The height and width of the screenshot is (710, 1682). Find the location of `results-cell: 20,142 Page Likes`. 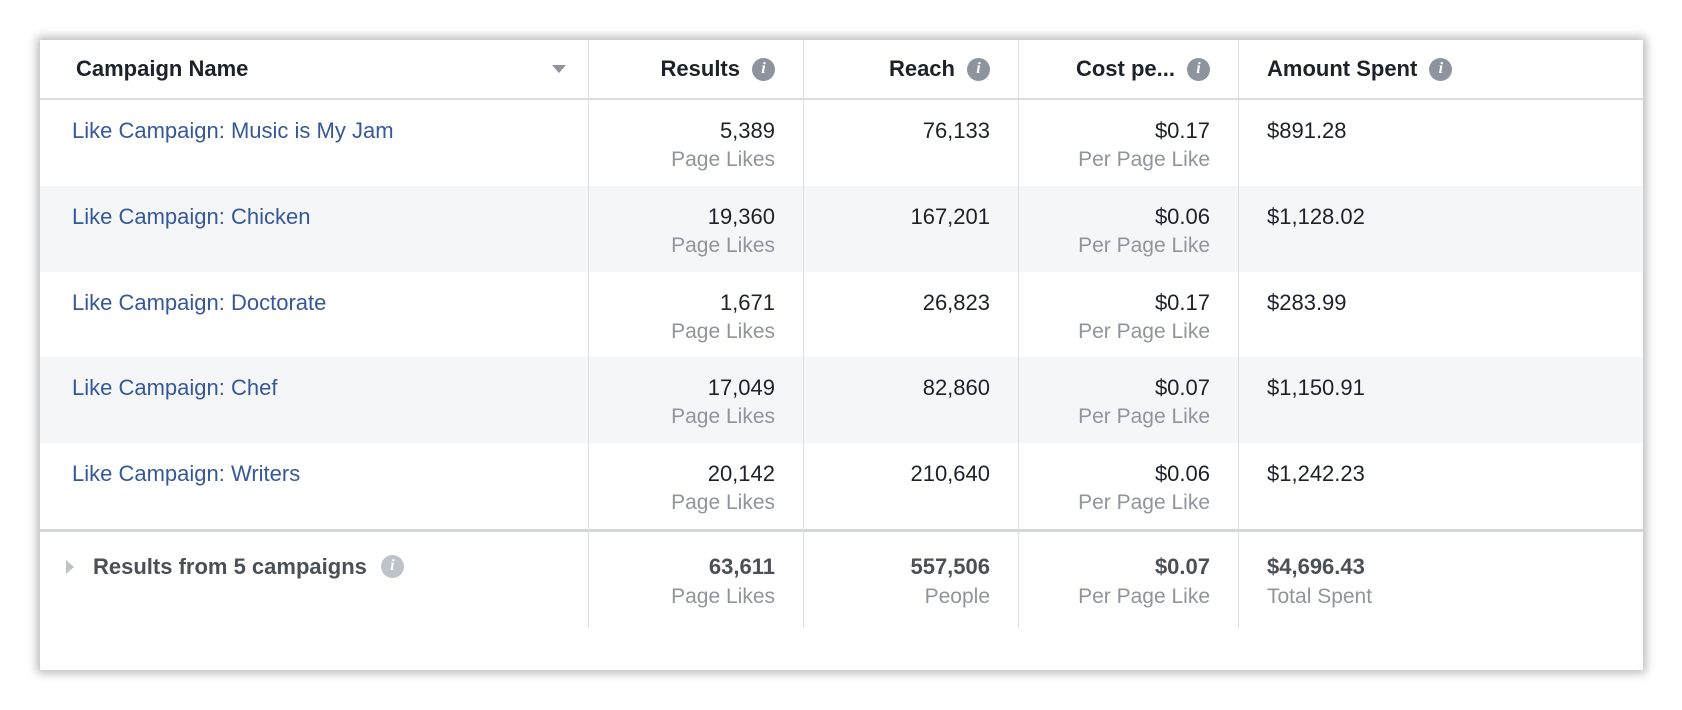

results-cell: 20,142 Page Likes is located at coordinates (696, 486).